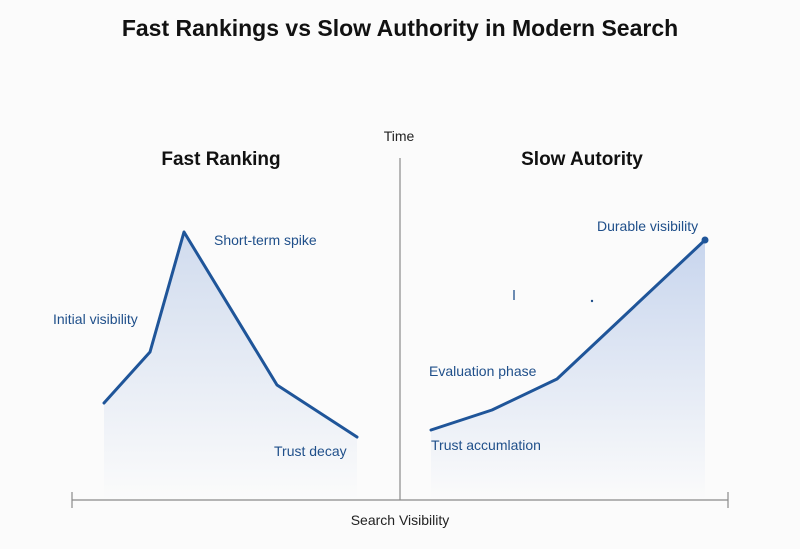 The height and width of the screenshot is (549, 800). I want to click on short-term-spike-label: Short-term spike, so click(265, 240).